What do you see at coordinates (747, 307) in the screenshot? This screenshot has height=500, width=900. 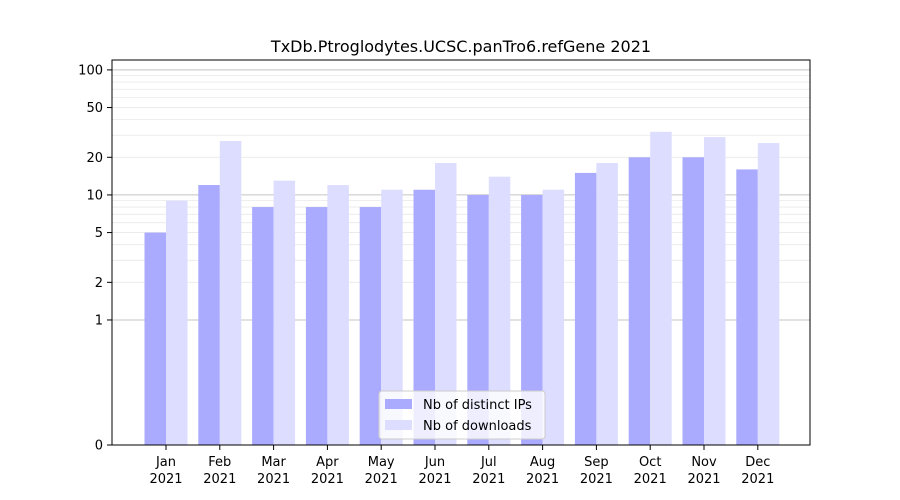 I see `bar-distinct-ips-dec` at bounding box center [747, 307].